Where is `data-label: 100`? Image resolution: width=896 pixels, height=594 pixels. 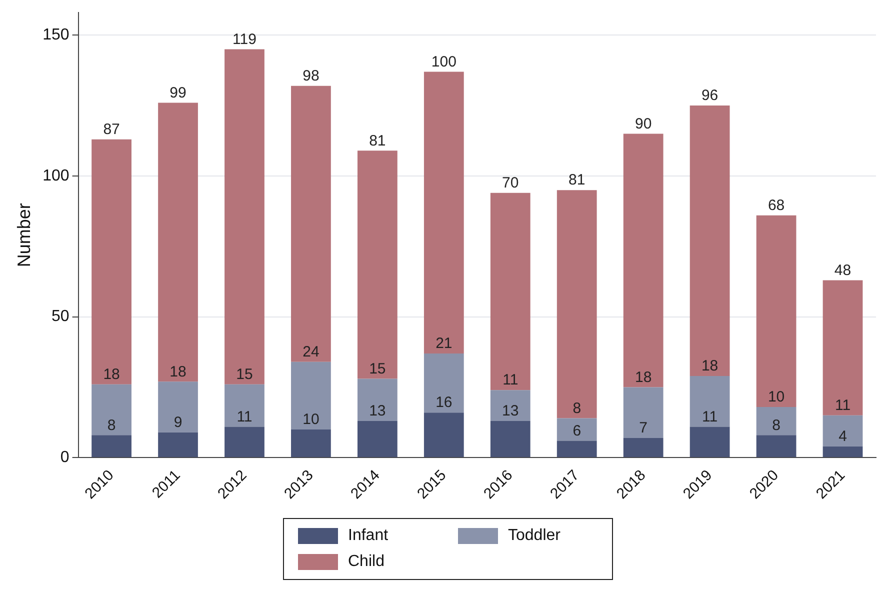
data-label: 100 is located at coordinates (443, 61).